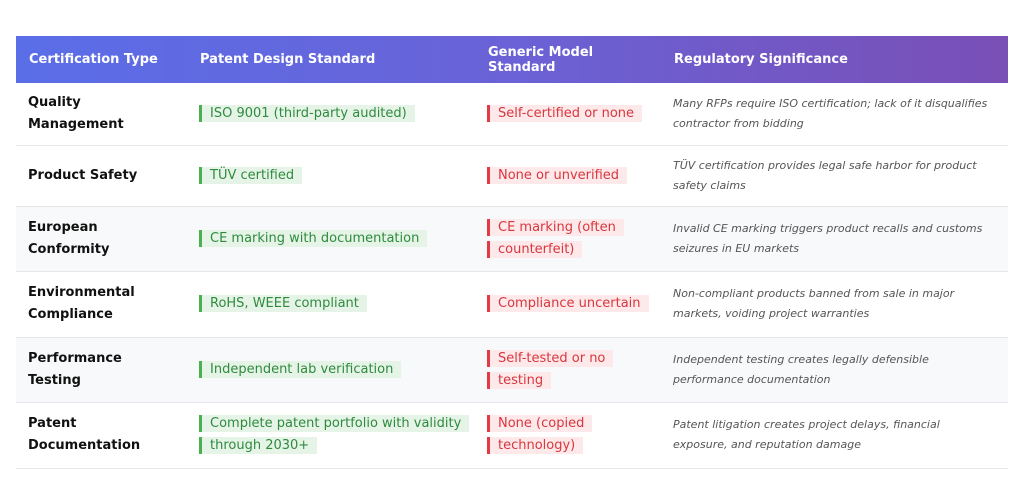 This screenshot has width=1024, height=501. I want to click on risk-badge: None or unverified, so click(557, 175).